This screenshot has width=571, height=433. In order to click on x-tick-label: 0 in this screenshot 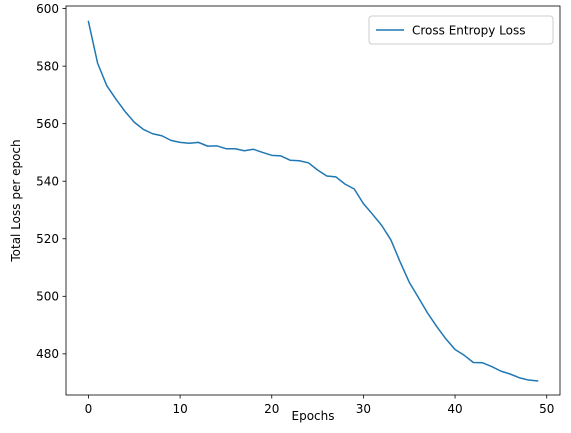, I will do `click(89, 409)`.